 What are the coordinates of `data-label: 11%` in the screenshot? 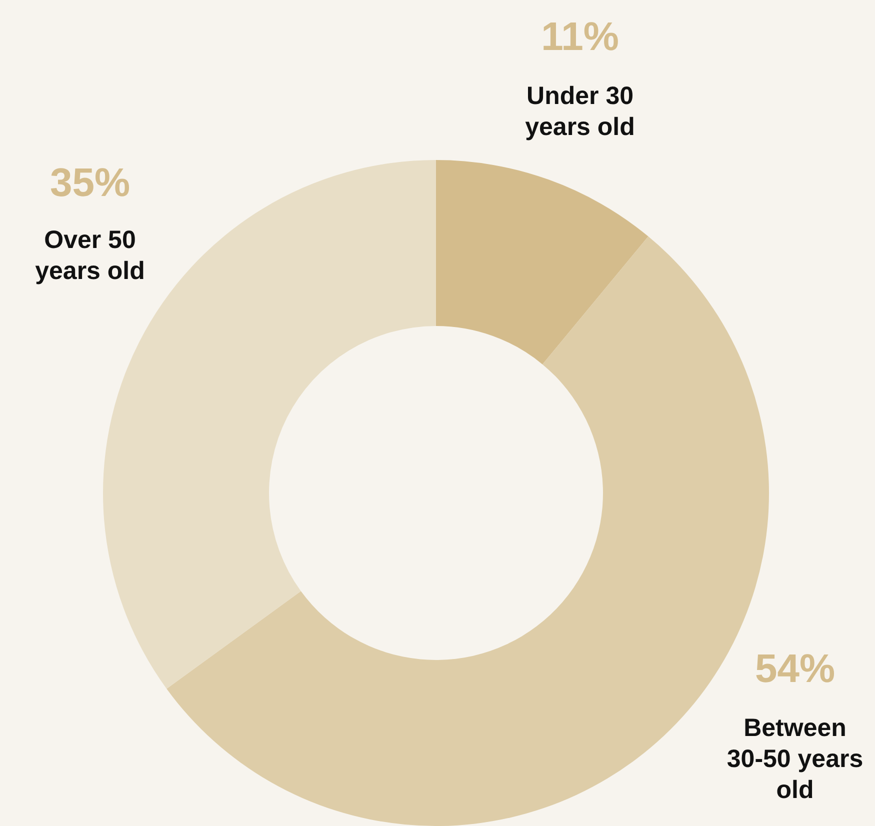 It's located at (580, 37).